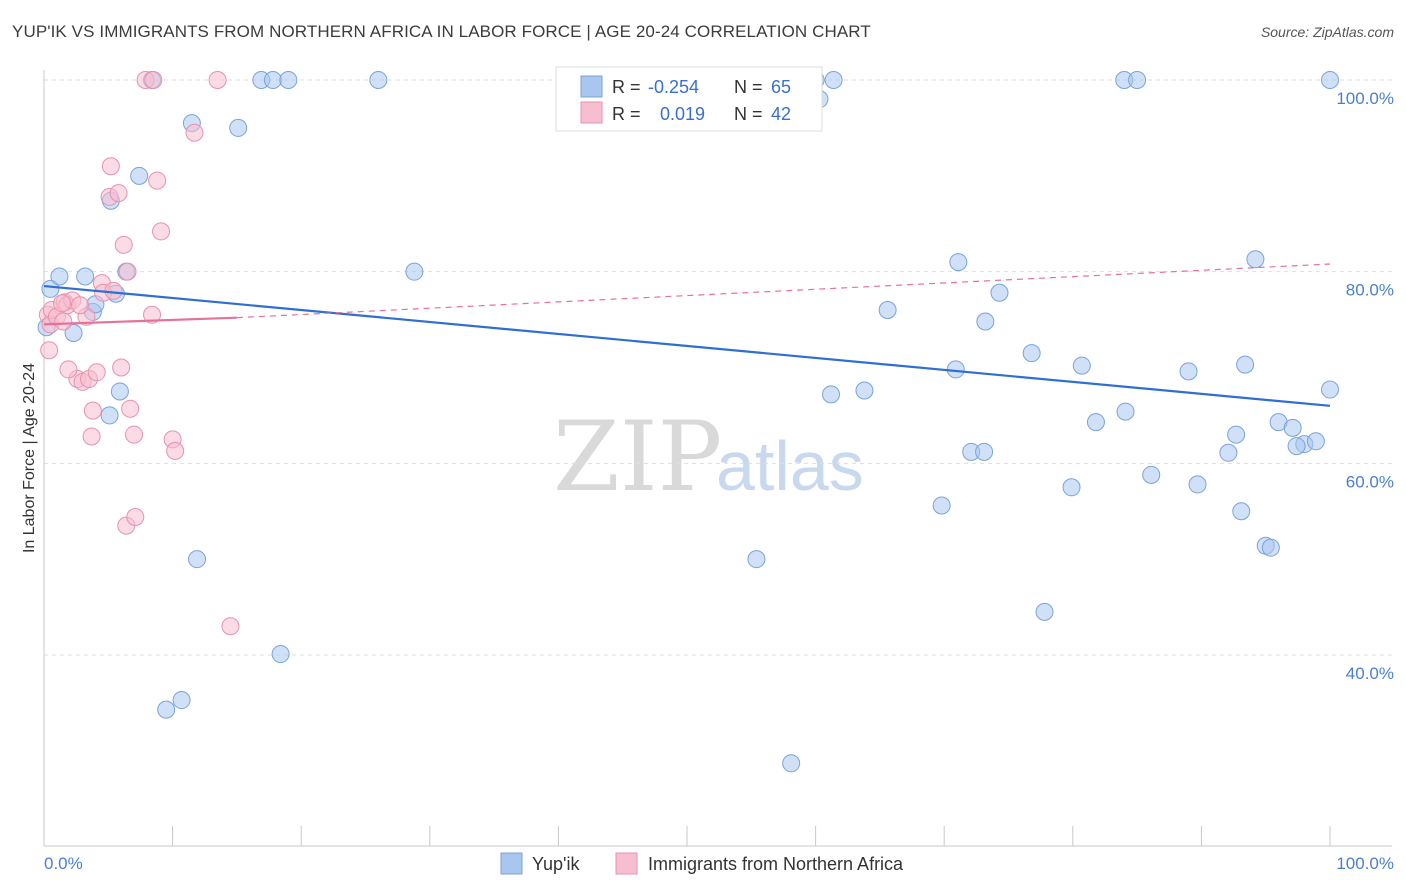 This screenshot has width=1406, height=892. What do you see at coordinates (29, 458) in the screenshot?
I see `y-axis-title: In Labor Force | Age 20-24` at bounding box center [29, 458].